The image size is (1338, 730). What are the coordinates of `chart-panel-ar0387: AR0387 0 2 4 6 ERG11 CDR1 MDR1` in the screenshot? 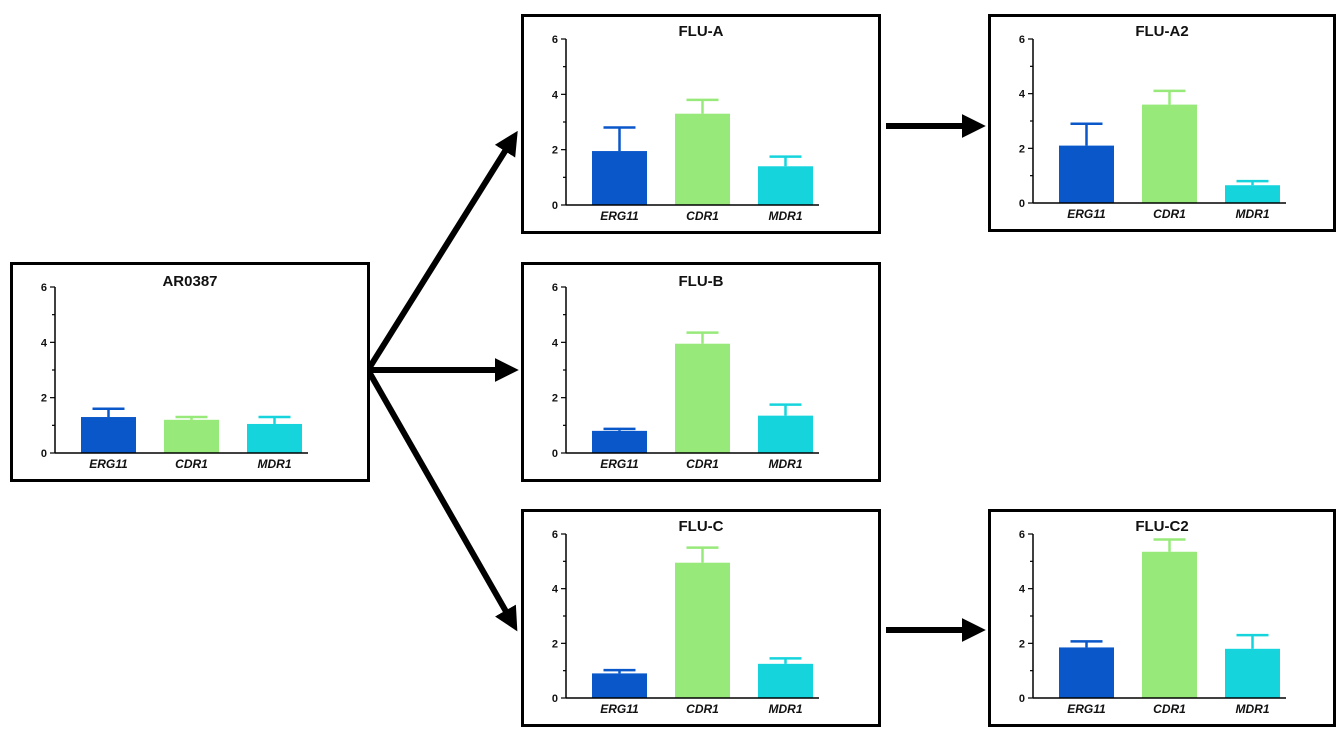 It's located at (190, 372).